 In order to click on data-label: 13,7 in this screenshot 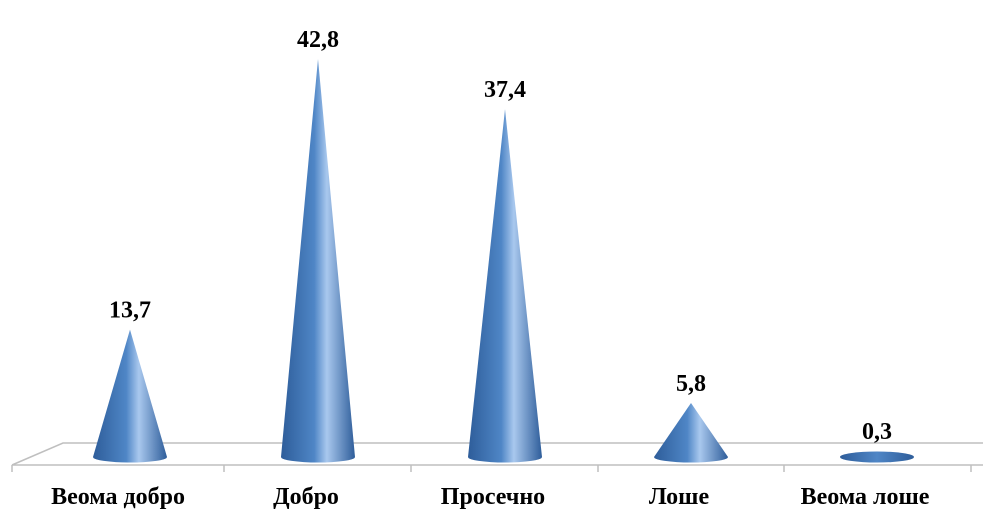, I will do `click(130, 311)`.